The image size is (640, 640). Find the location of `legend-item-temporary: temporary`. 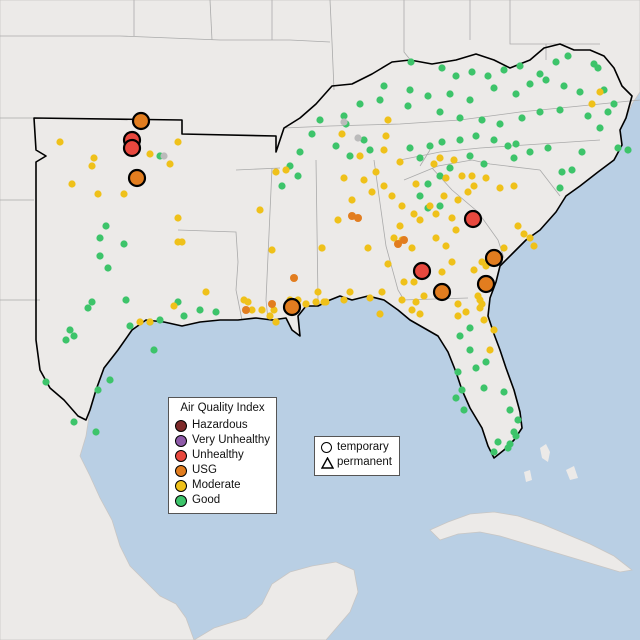

legend-item-temporary: temporary is located at coordinates (357, 447).